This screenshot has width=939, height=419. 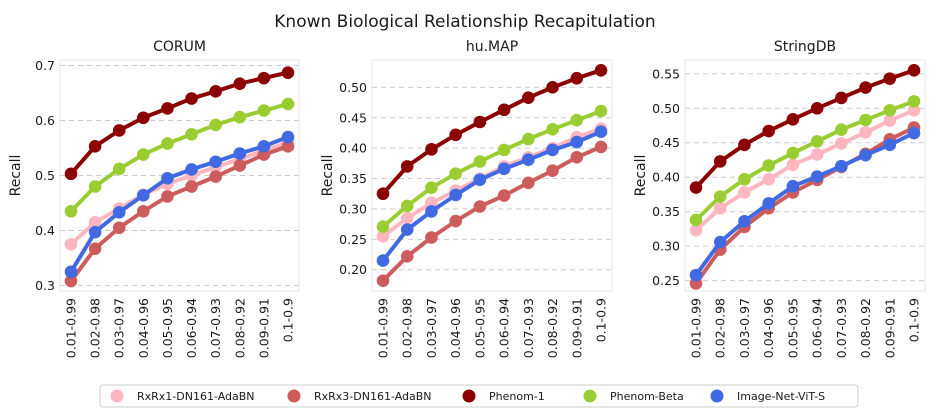 What do you see at coordinates (633, 396) in the screenshot?
I see `legend-entry-phenom-beta: Phenom-Beta` at bounding box center [633, 396].